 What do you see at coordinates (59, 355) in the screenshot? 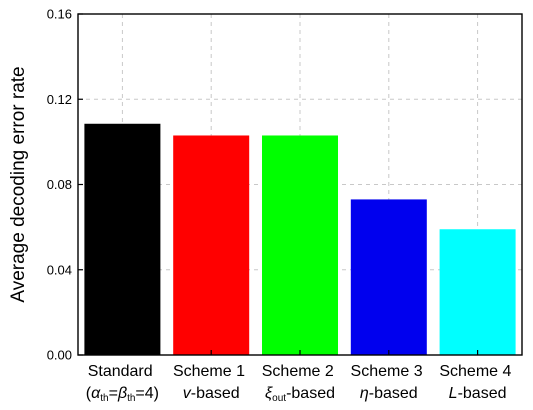
I see `y-tick-label: 0.00` at bounding box center [59, 355].